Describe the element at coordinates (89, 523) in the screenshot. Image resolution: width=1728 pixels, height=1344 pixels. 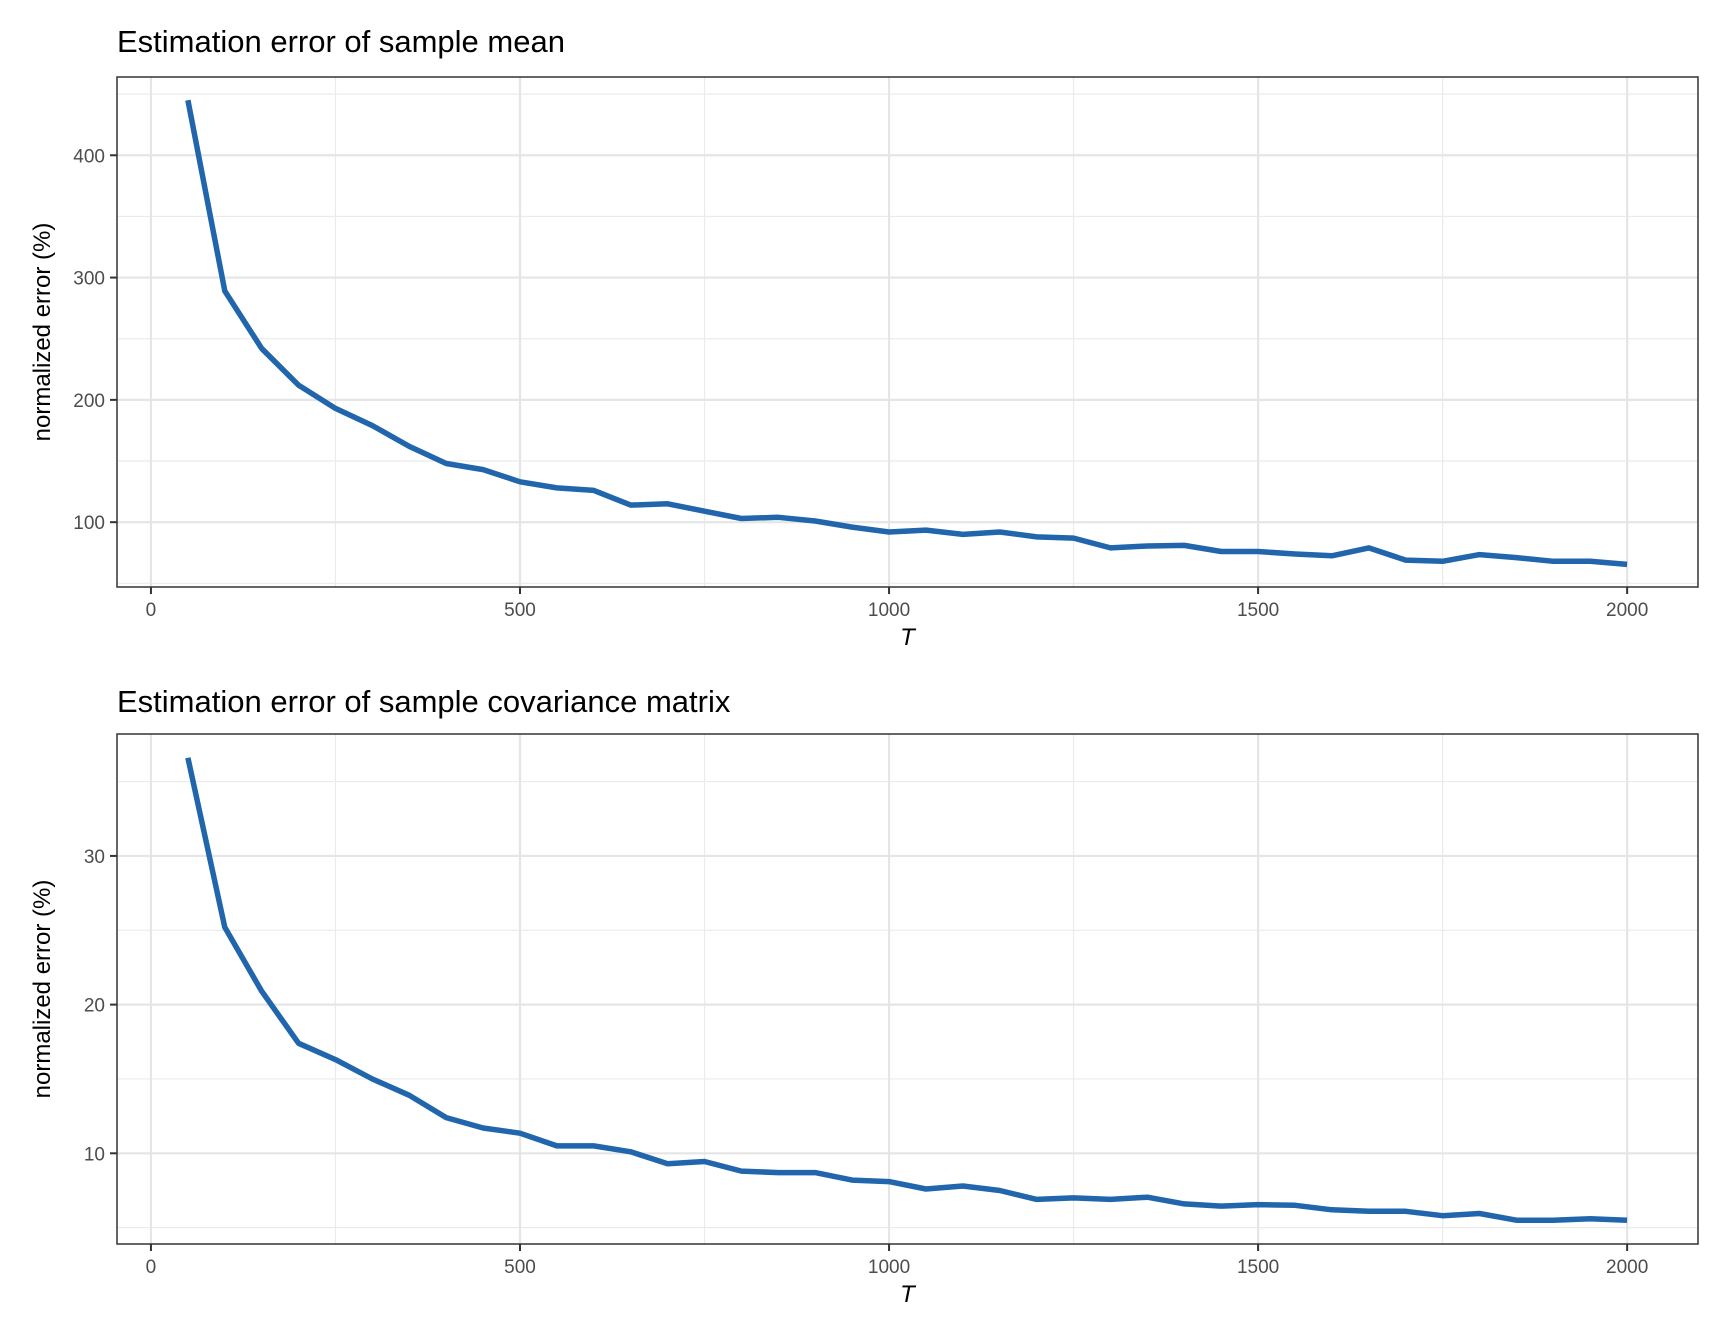
I see `y-tick-label: 100` at that location.